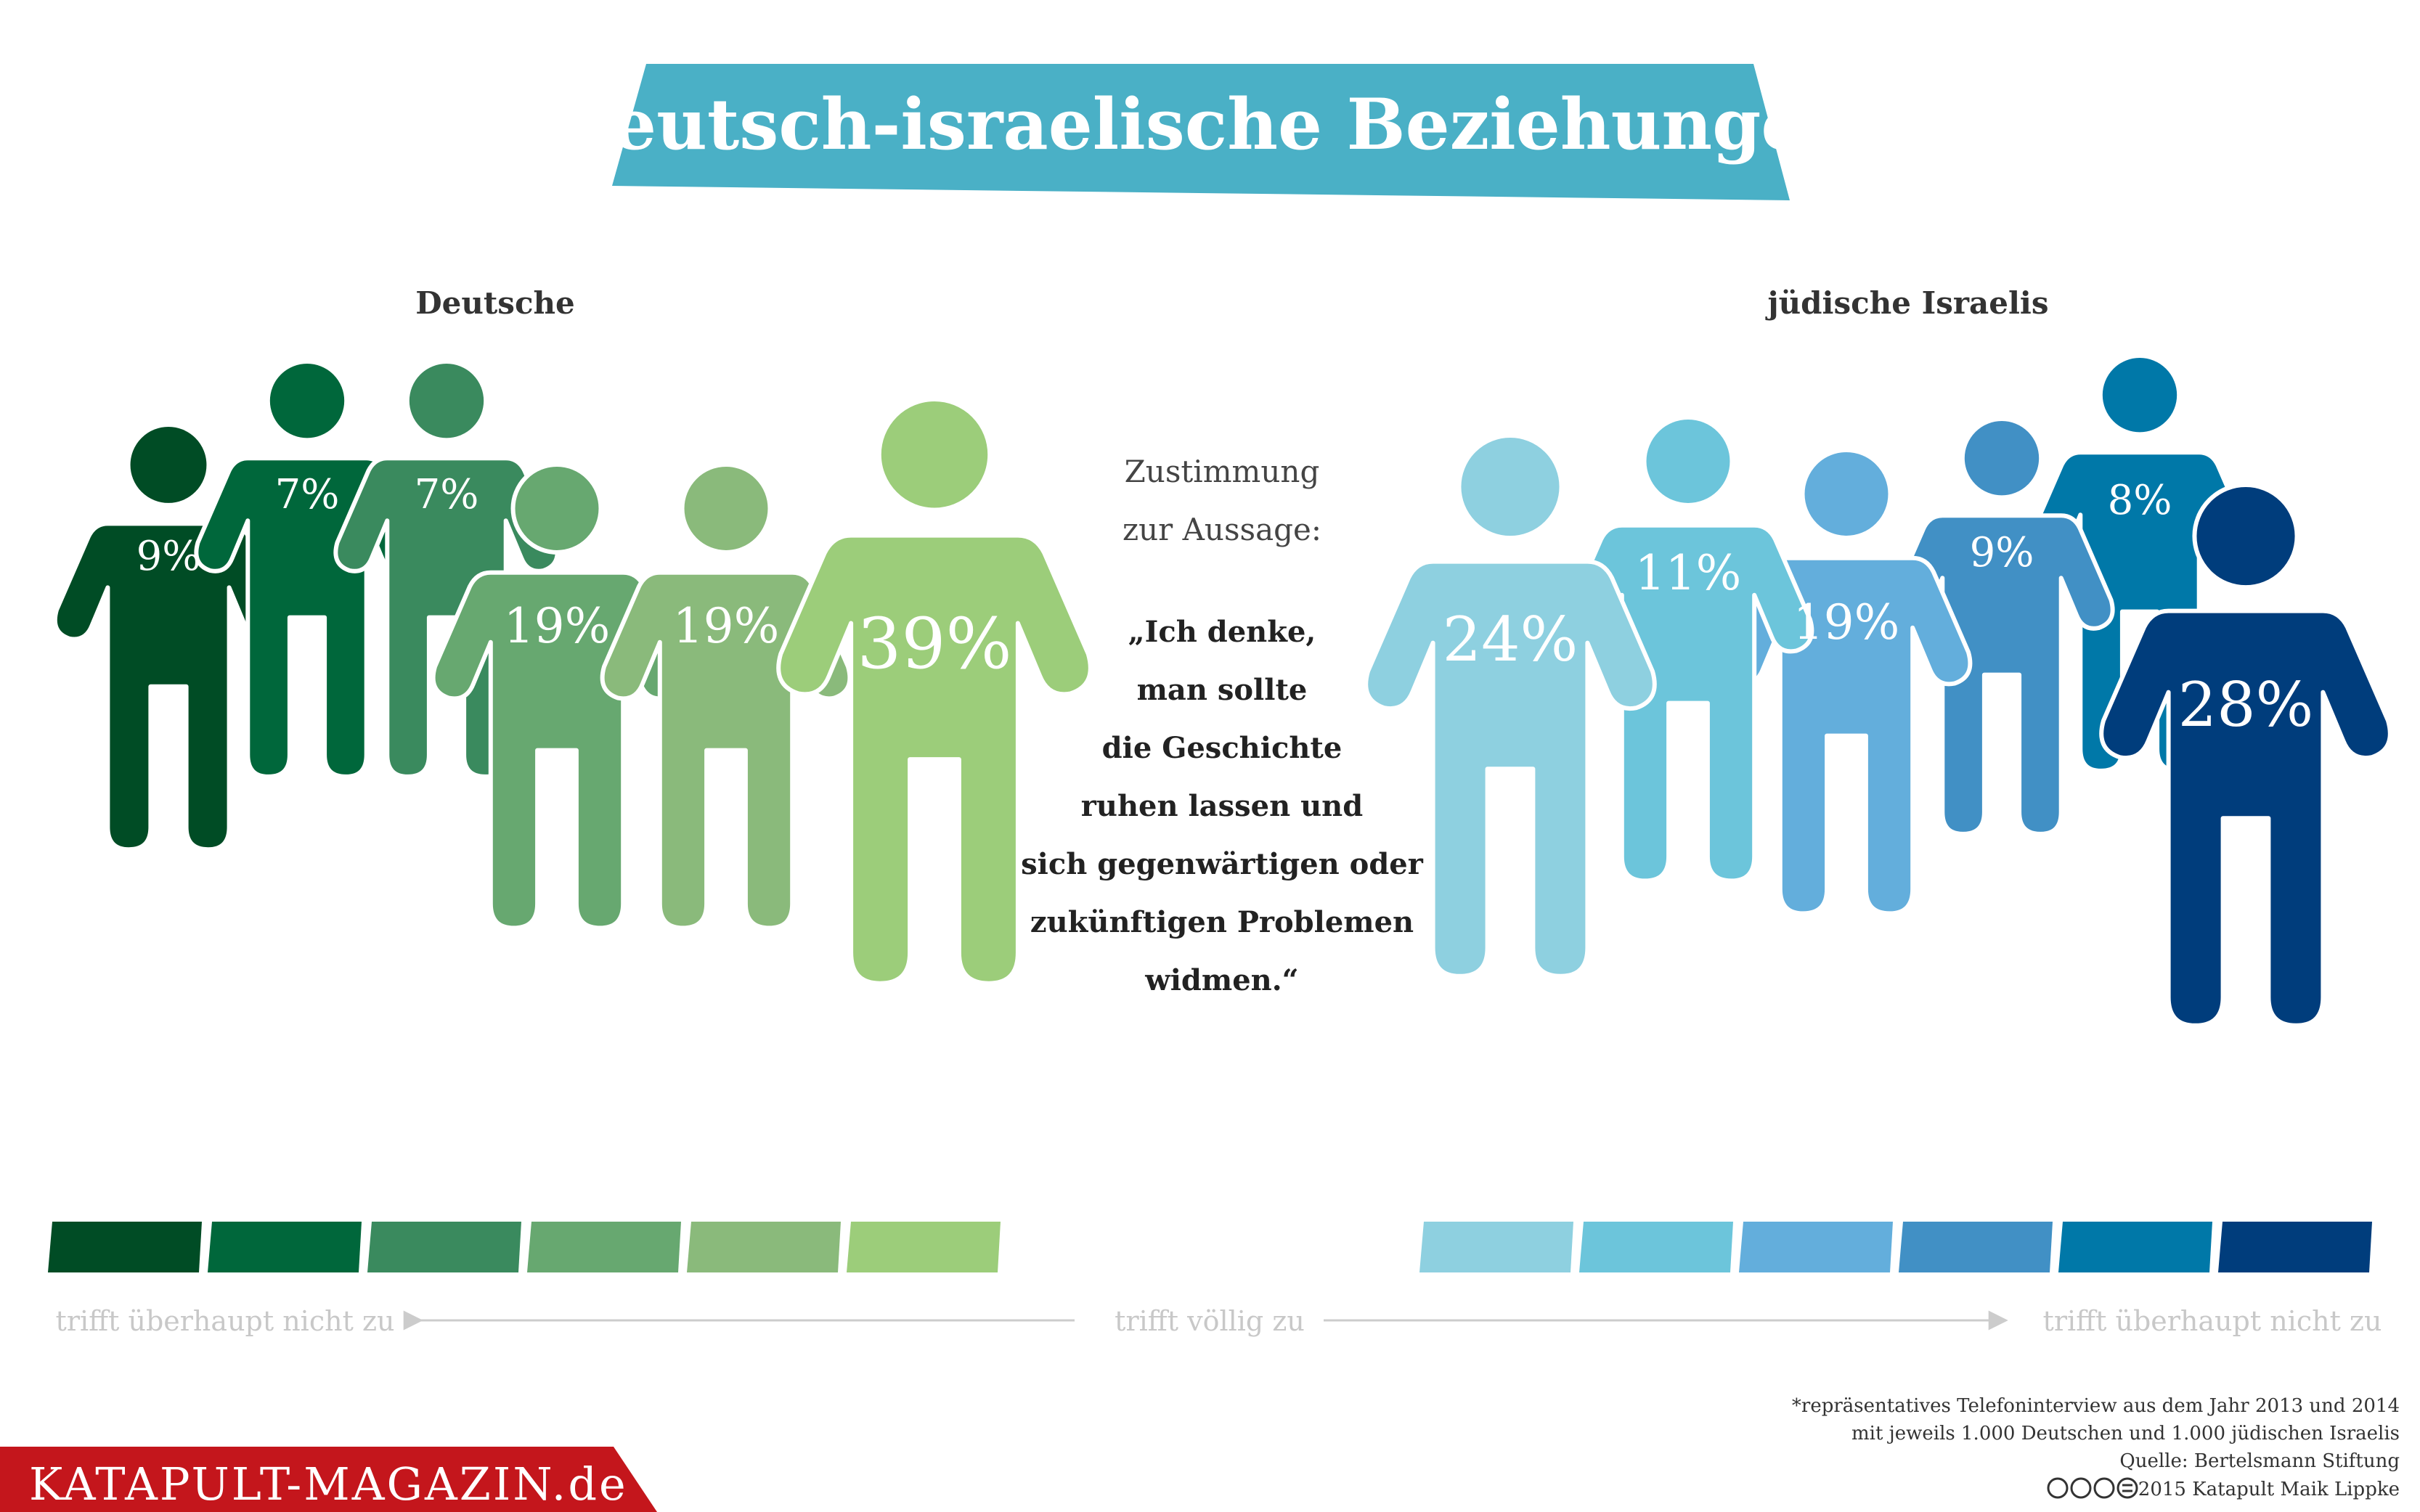 The height and width of the screenshot is (1512, 2420). Describe the element at coordinates (1222, 864) in the screenshot. I see `statement-line-4: sich gegenwärtigen oder` at that location.